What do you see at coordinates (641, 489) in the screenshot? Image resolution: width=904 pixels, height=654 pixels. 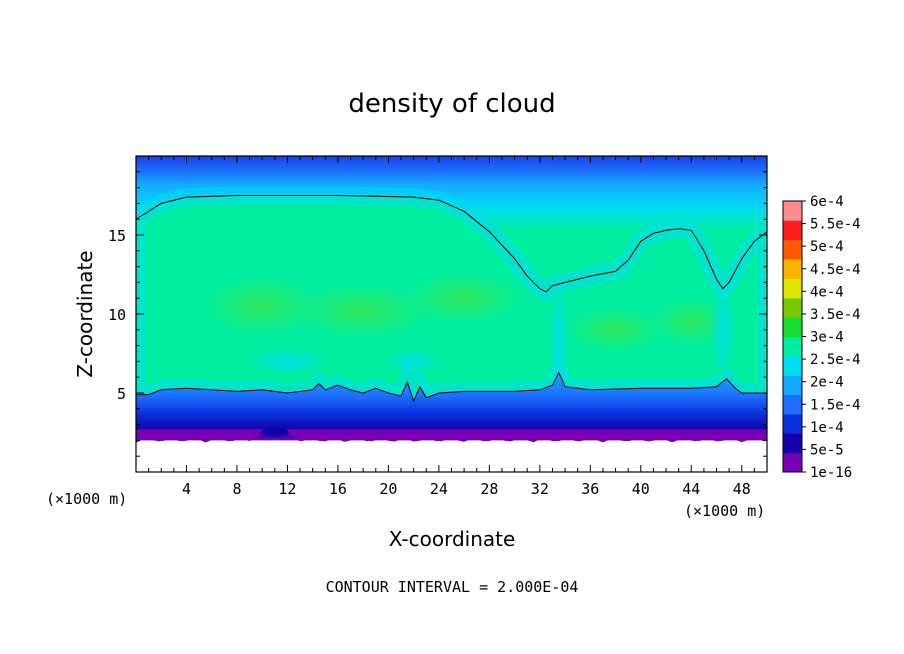 I see `x-tick-label-40: 40` at bounding box center [641, 489].